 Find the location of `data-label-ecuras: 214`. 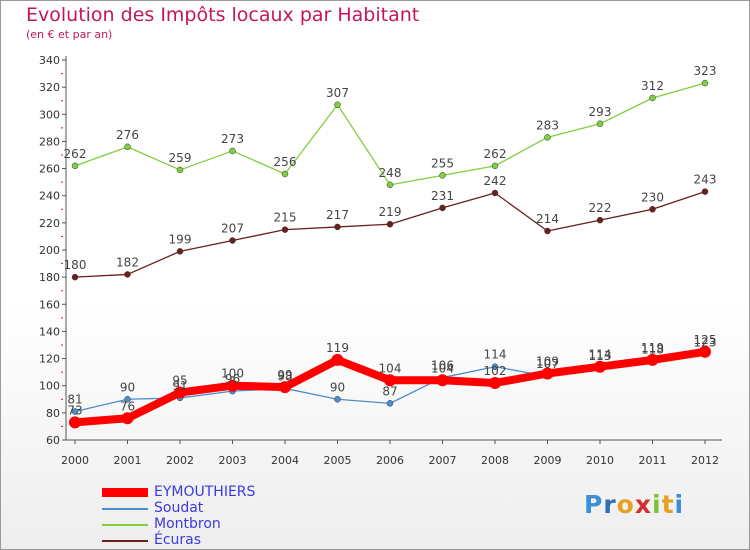

data-label-ecuras: 214 is located at coordinates (547, 219).